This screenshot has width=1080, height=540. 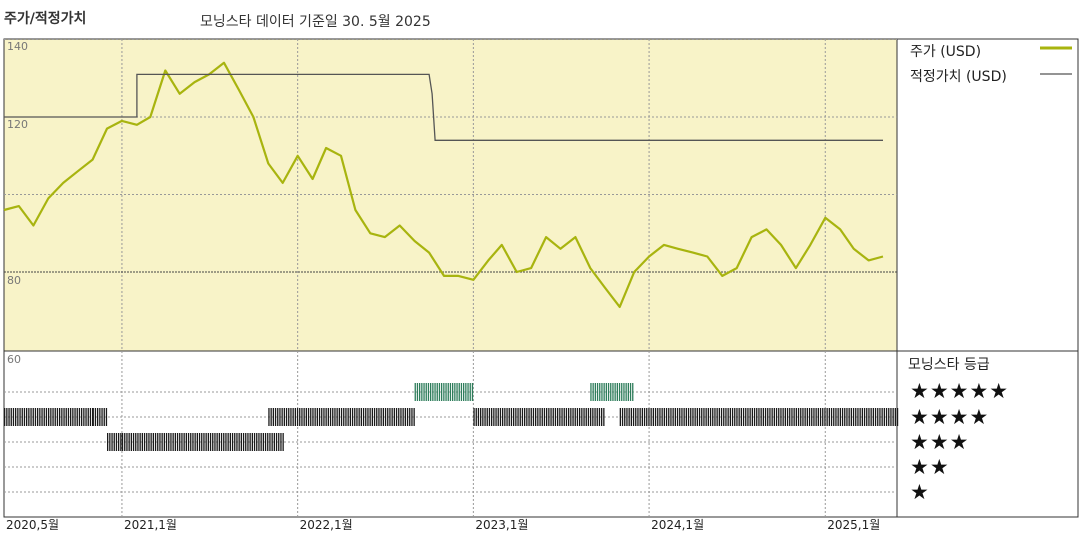 What do you see at coordinates (946, 52) in the screenshot?
I see `legend-price-label: 주가 (USD)` at bounding box center [946, 52].